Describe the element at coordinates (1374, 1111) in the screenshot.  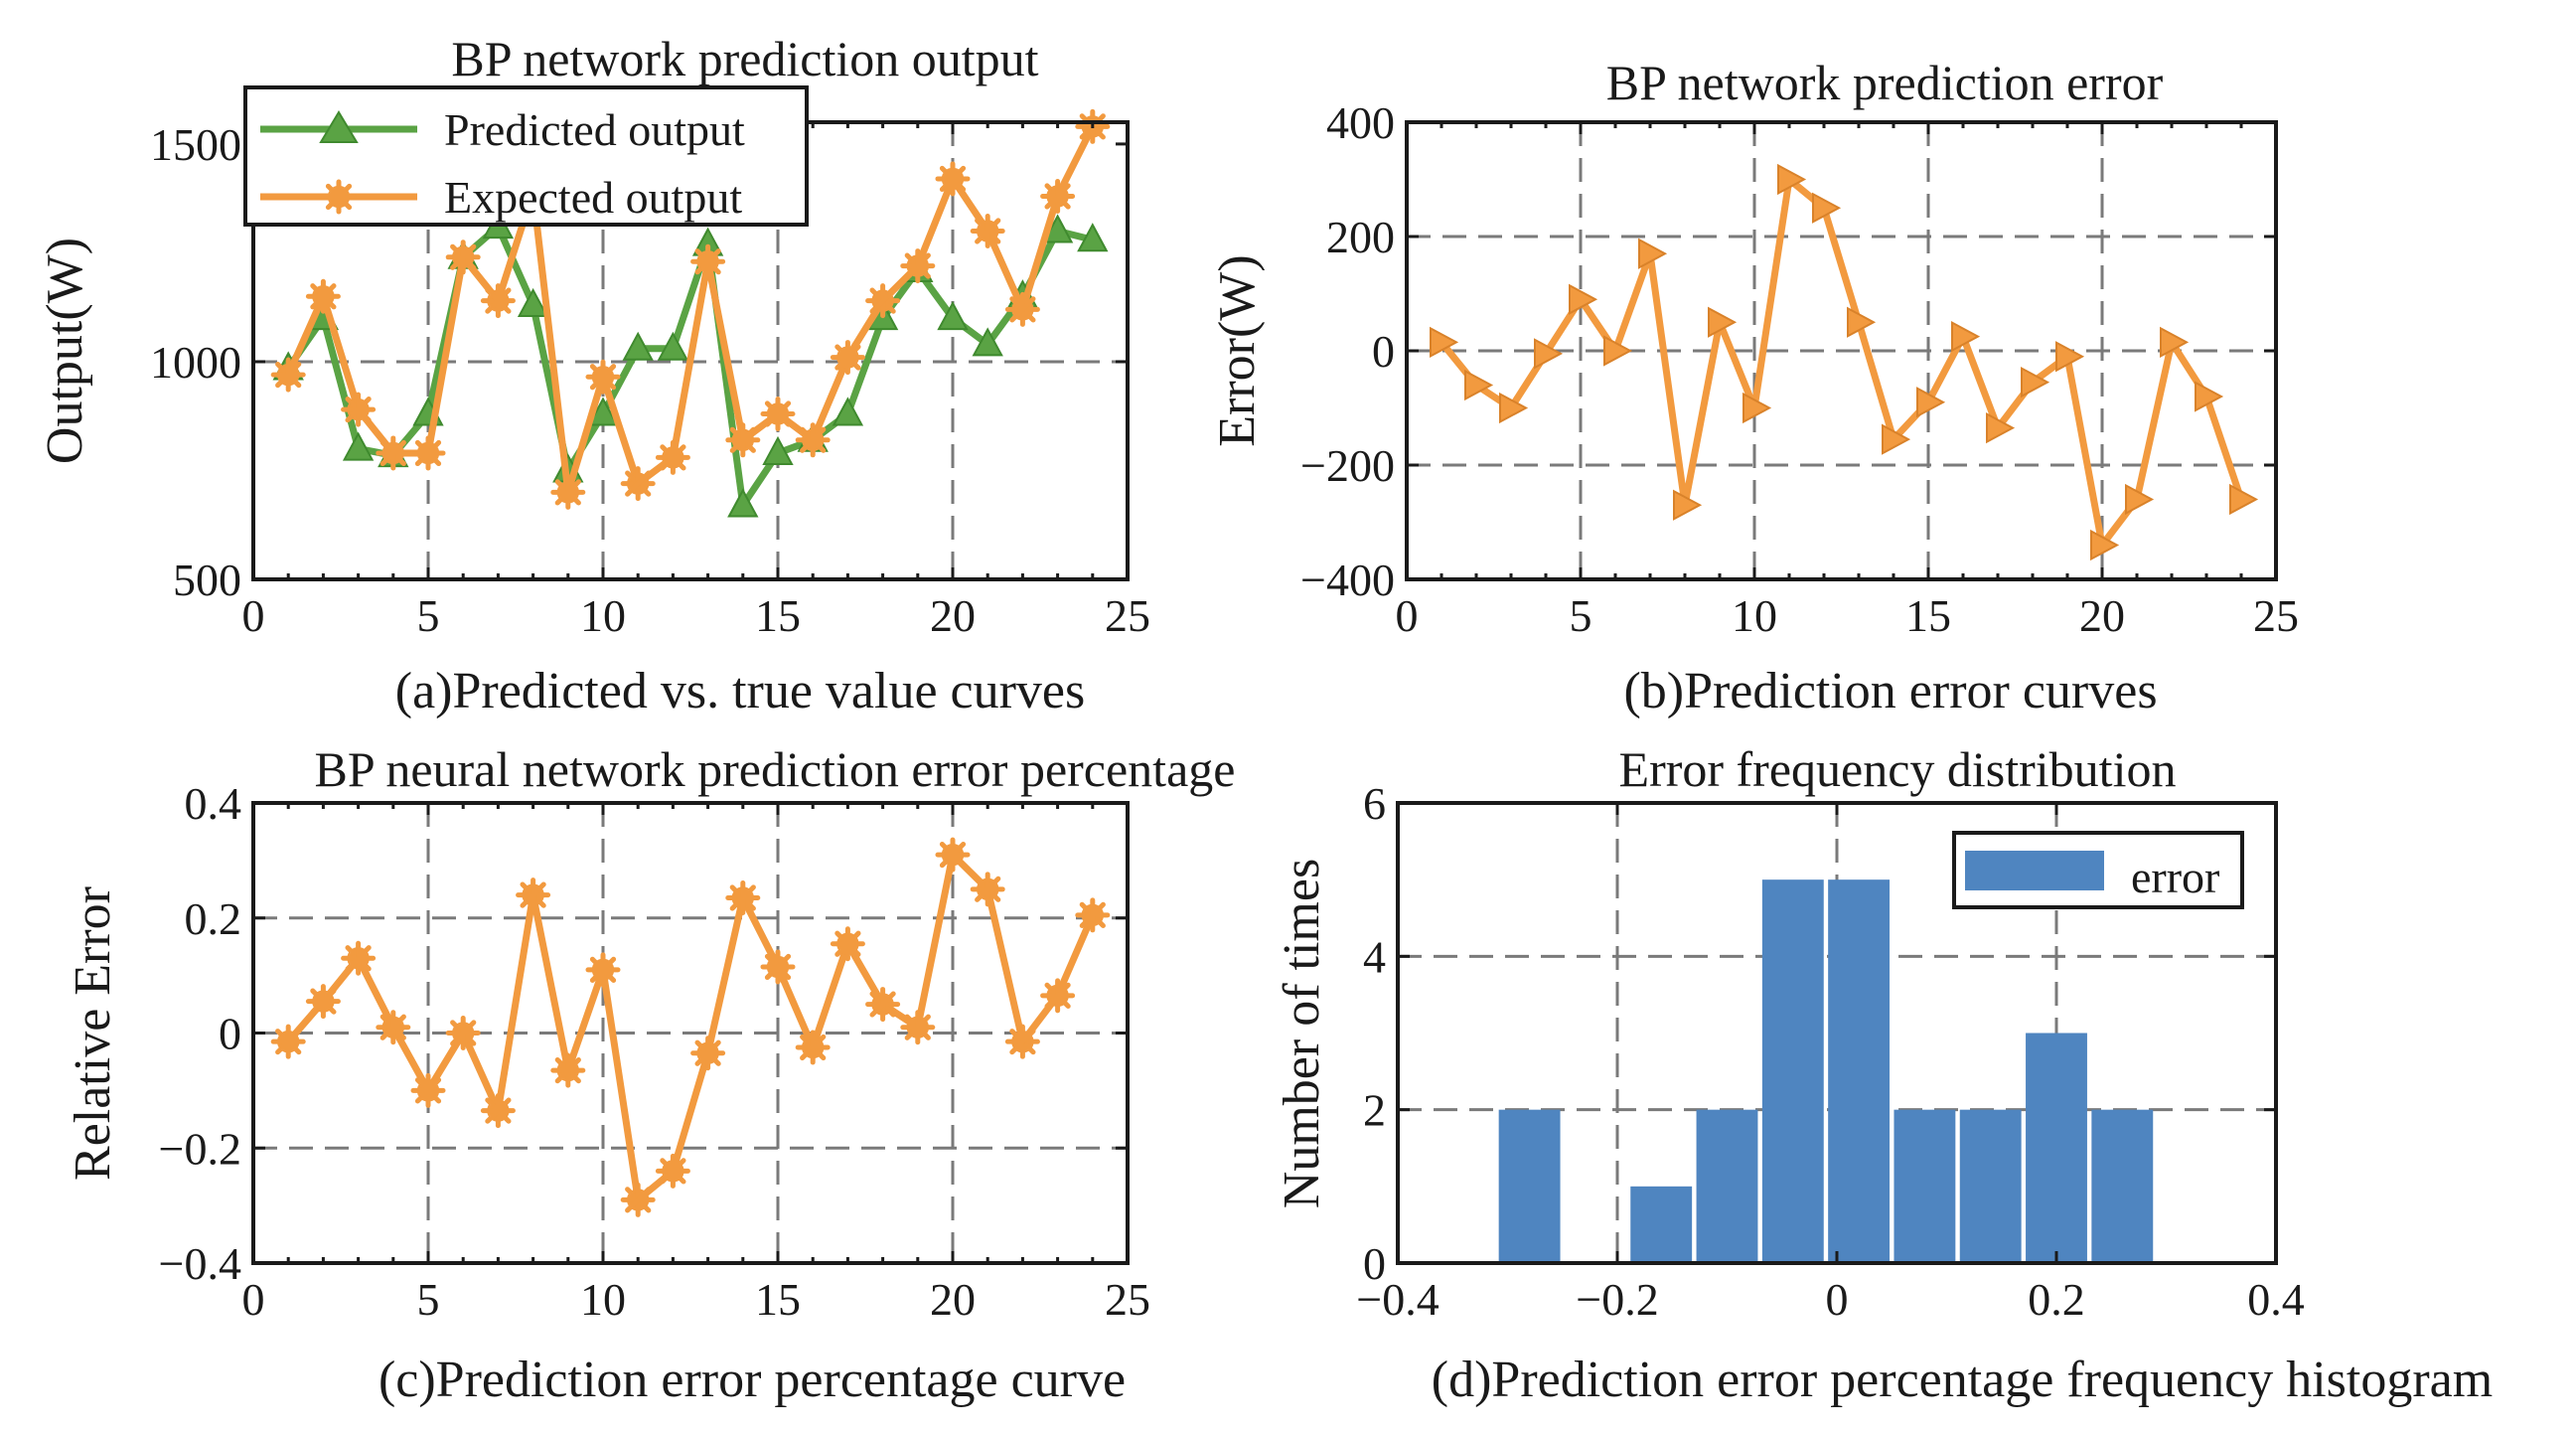
I see `y-tick-label-d: 2` at that location.